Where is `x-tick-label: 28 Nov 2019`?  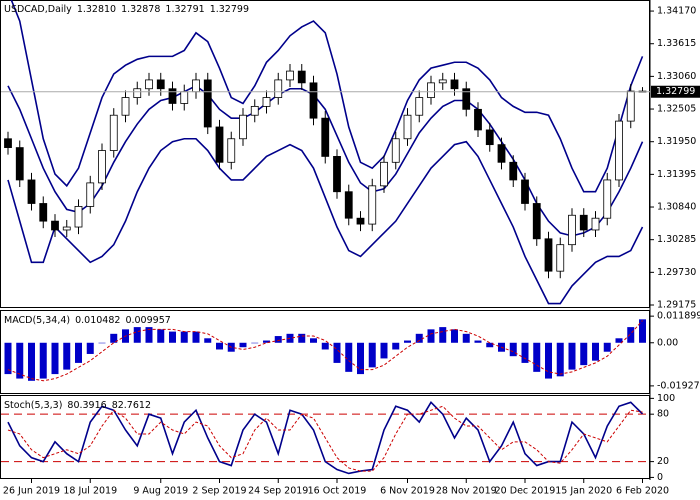
x-tick-label: 28 Nov 2019 is located at coordinates (466, 491).